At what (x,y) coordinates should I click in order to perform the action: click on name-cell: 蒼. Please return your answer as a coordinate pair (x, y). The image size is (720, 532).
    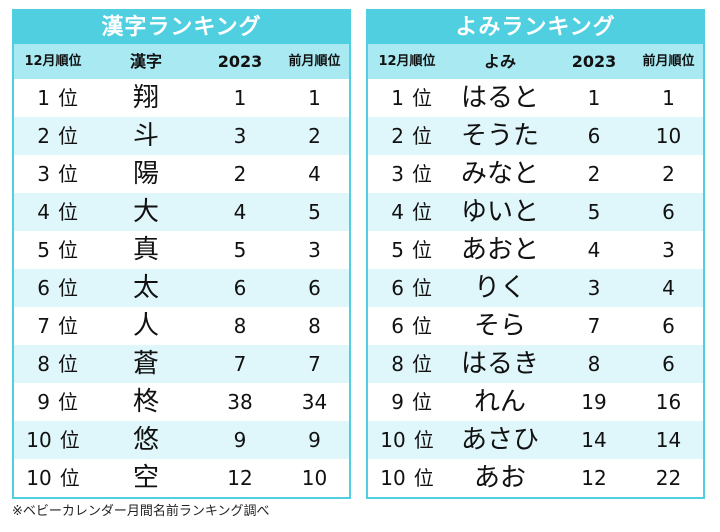
    Looking at the image, I should click on (145, 364).